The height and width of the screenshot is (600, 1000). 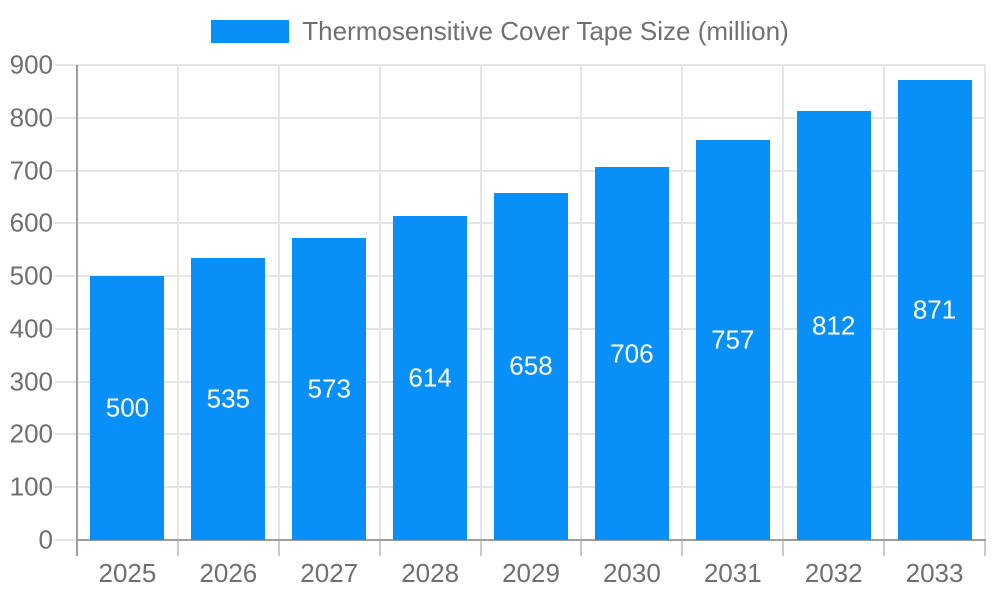 I want to click on bar-value-label: 757, so click(x=733, y=339).